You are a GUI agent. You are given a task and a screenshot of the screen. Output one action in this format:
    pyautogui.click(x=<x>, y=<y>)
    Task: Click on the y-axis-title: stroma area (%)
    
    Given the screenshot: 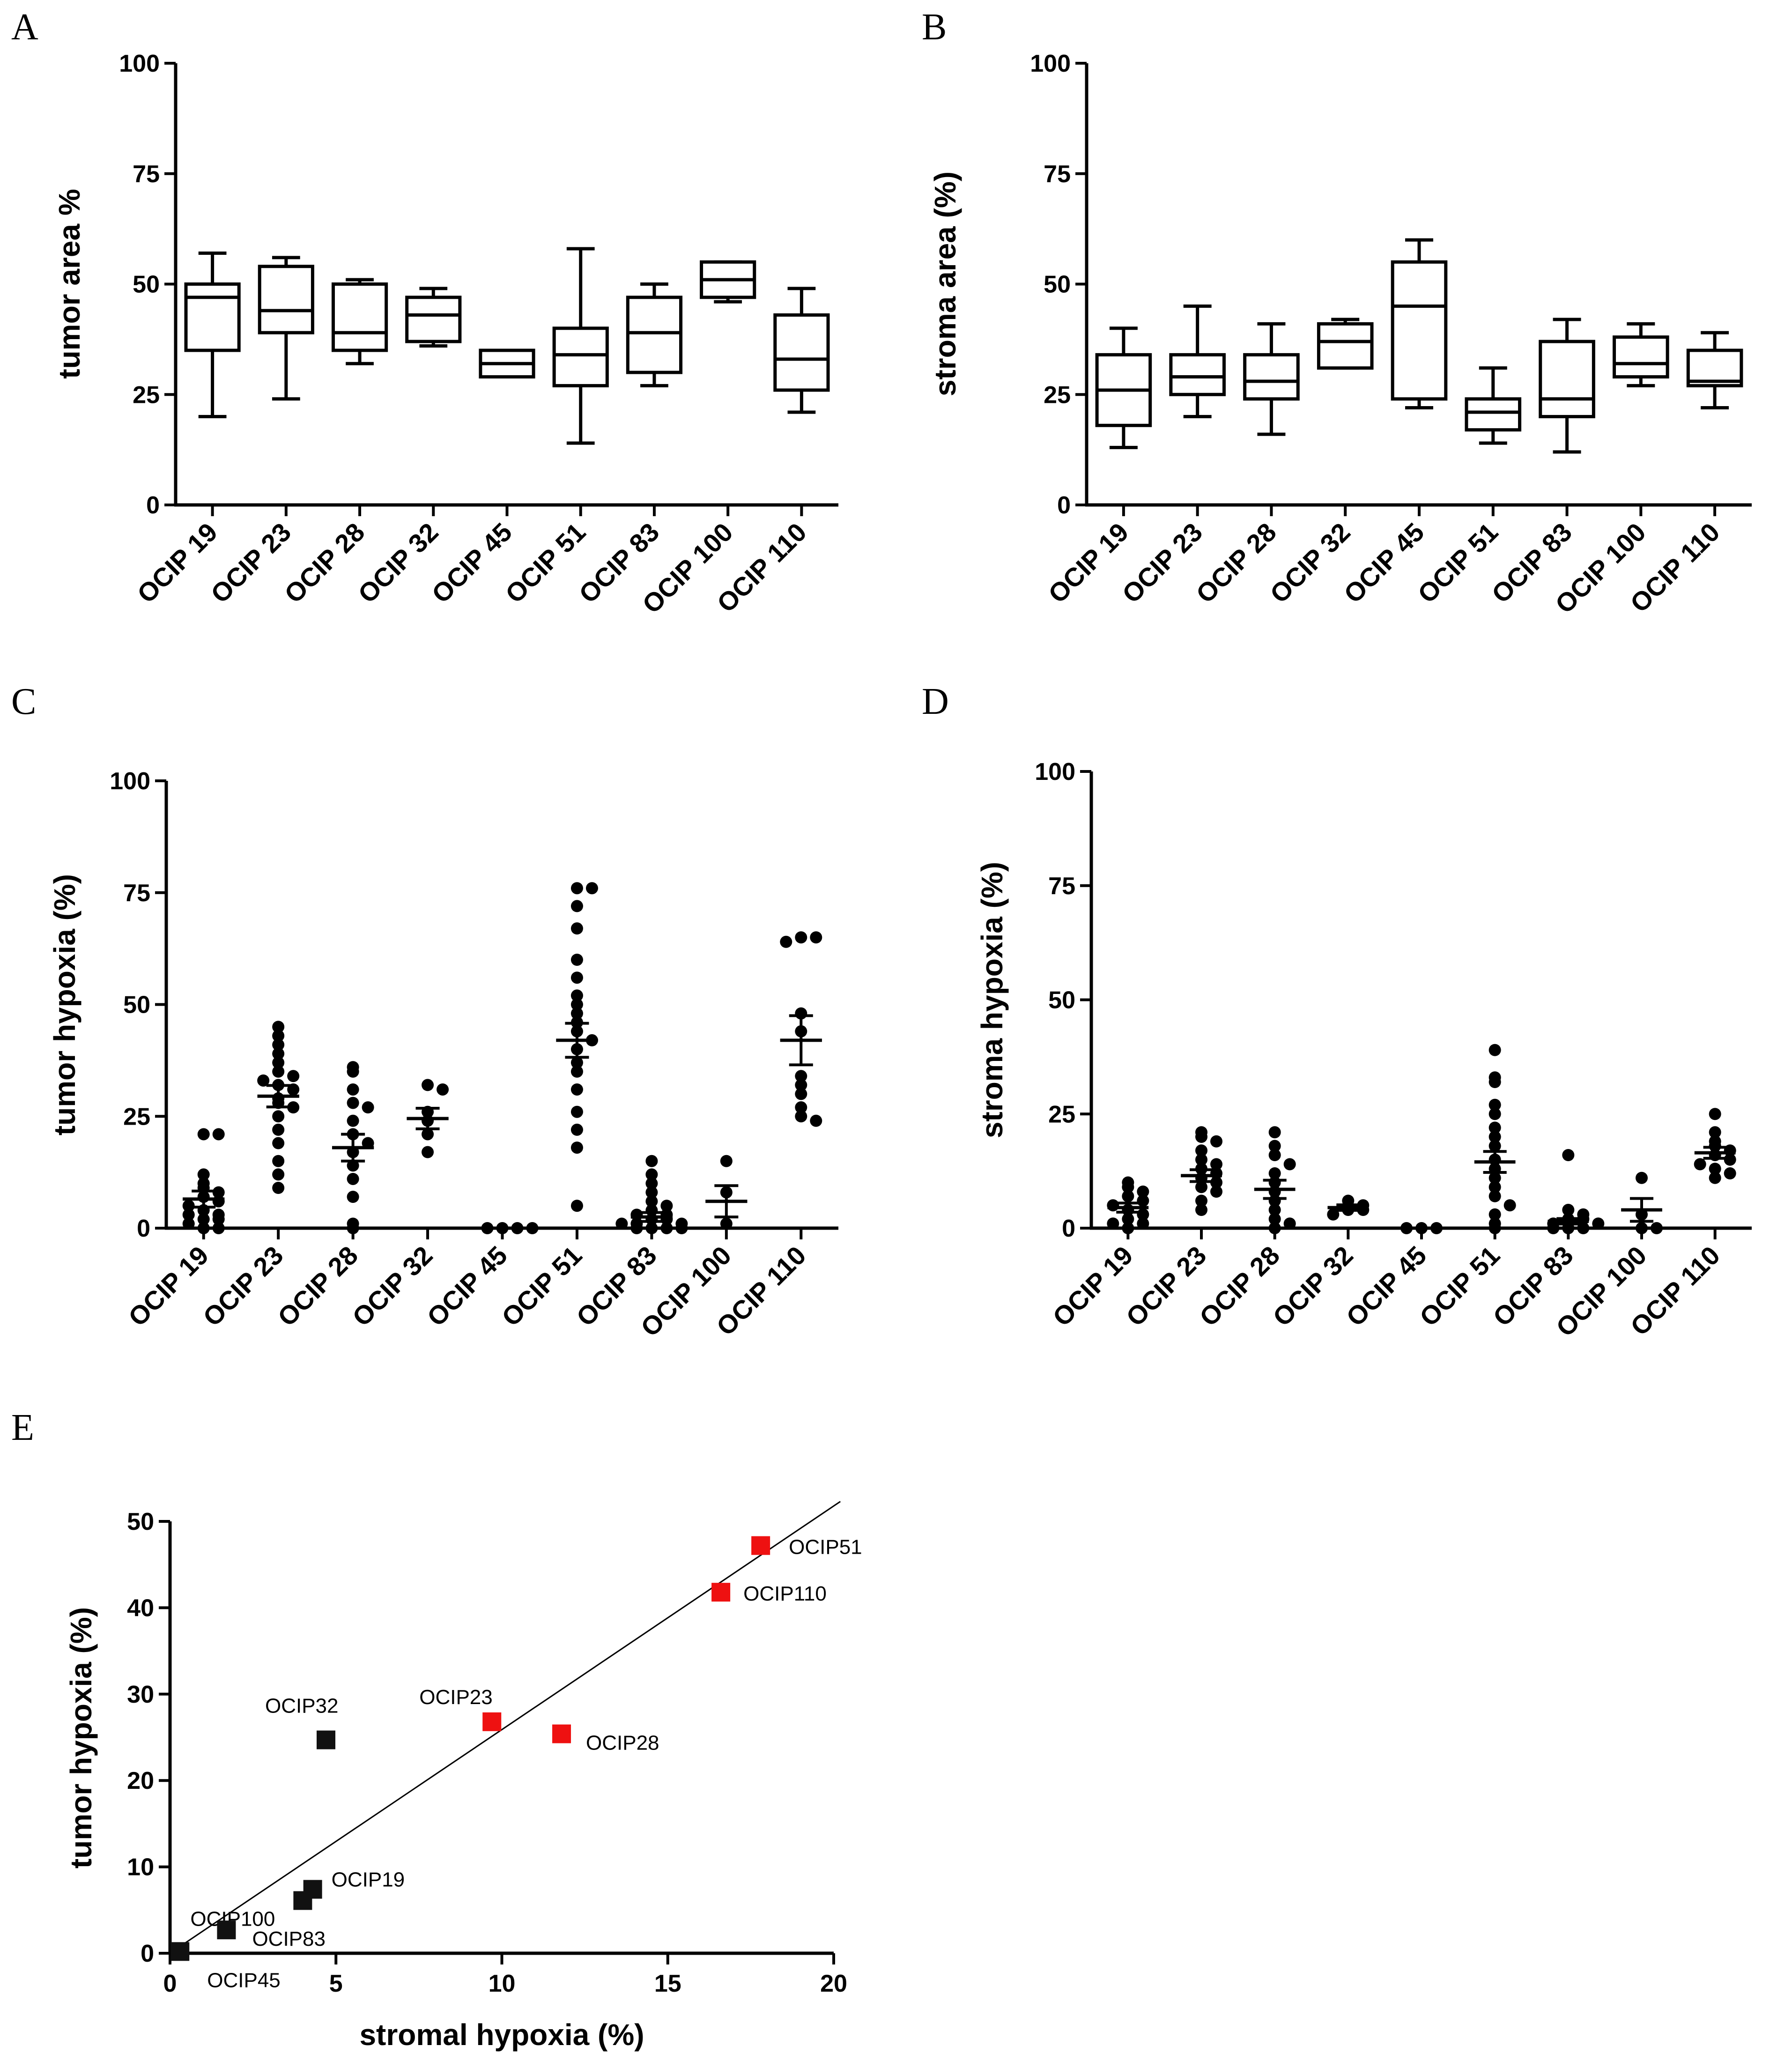 What is the action you would take?
    pyautogui.click(x=945, y=283)
    